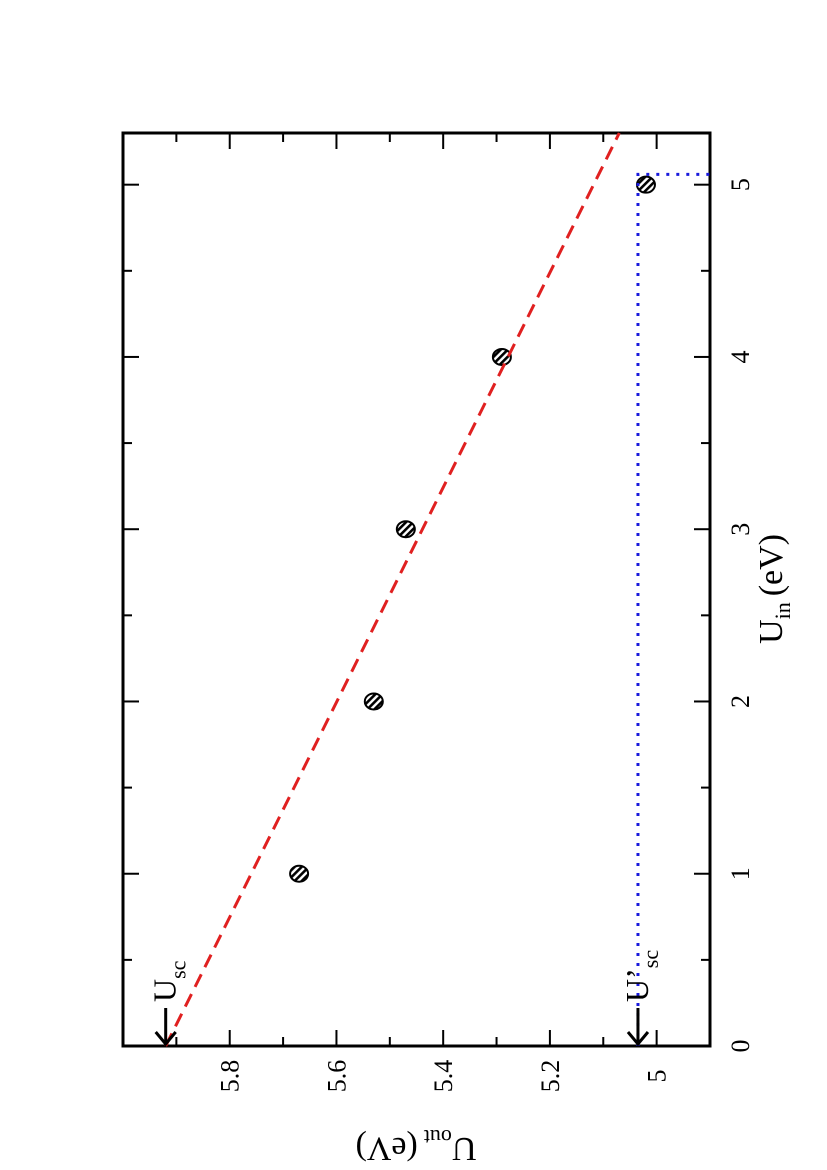 The image size is (827, 1170). Describe the element at coordinates (740, 873) in the screenshot. I see `x-tick-label: 1` at that location.